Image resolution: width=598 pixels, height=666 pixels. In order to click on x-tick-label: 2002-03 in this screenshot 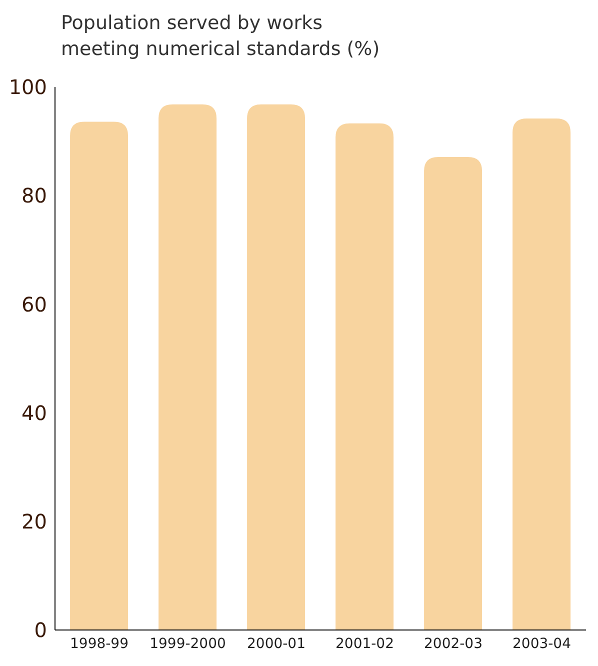, I will do `click(453, 644)`.